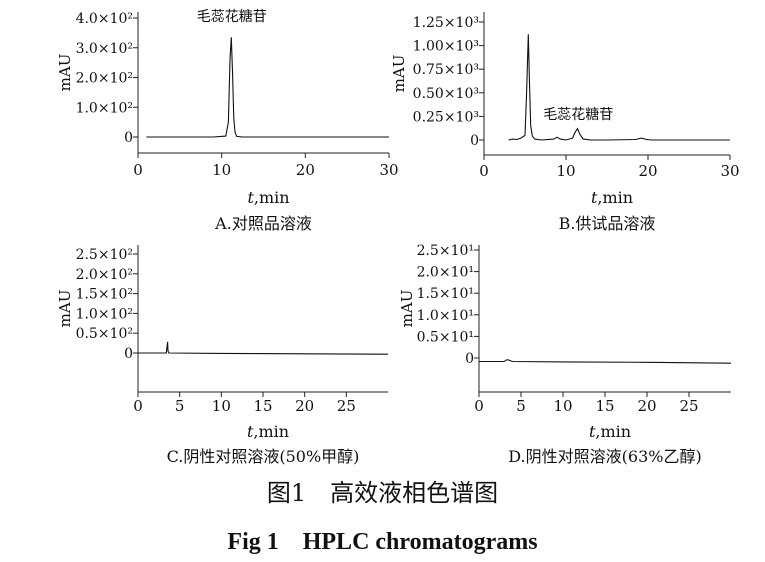 The width and height of the screenshot is (765, 562). Describe the element at coordinates (138, 170) in the screenshot. I see `panel-a-x-tick-label: 0` at that location.